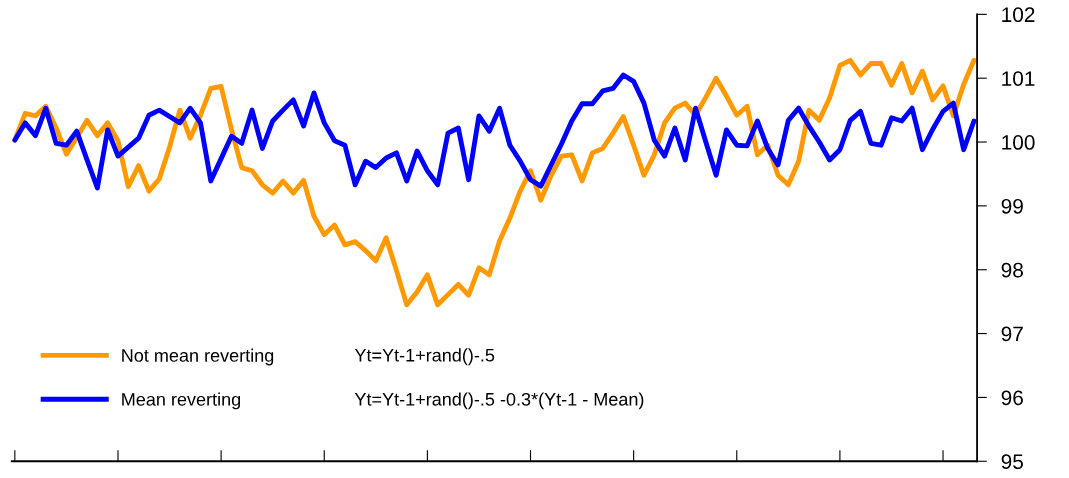 This screenshot has width=1069, height=478. What do you see at coordinates (1018, 78) in the screenshot?
I see `y-tick-label: 101` at bounding box center [1018, 78].